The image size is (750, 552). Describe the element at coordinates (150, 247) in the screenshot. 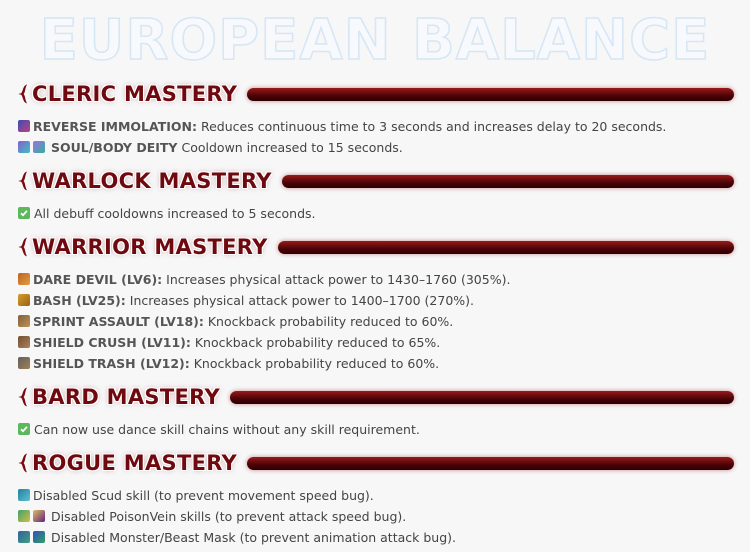

I see `section-title: WARRIOR MASTERY` at that location.